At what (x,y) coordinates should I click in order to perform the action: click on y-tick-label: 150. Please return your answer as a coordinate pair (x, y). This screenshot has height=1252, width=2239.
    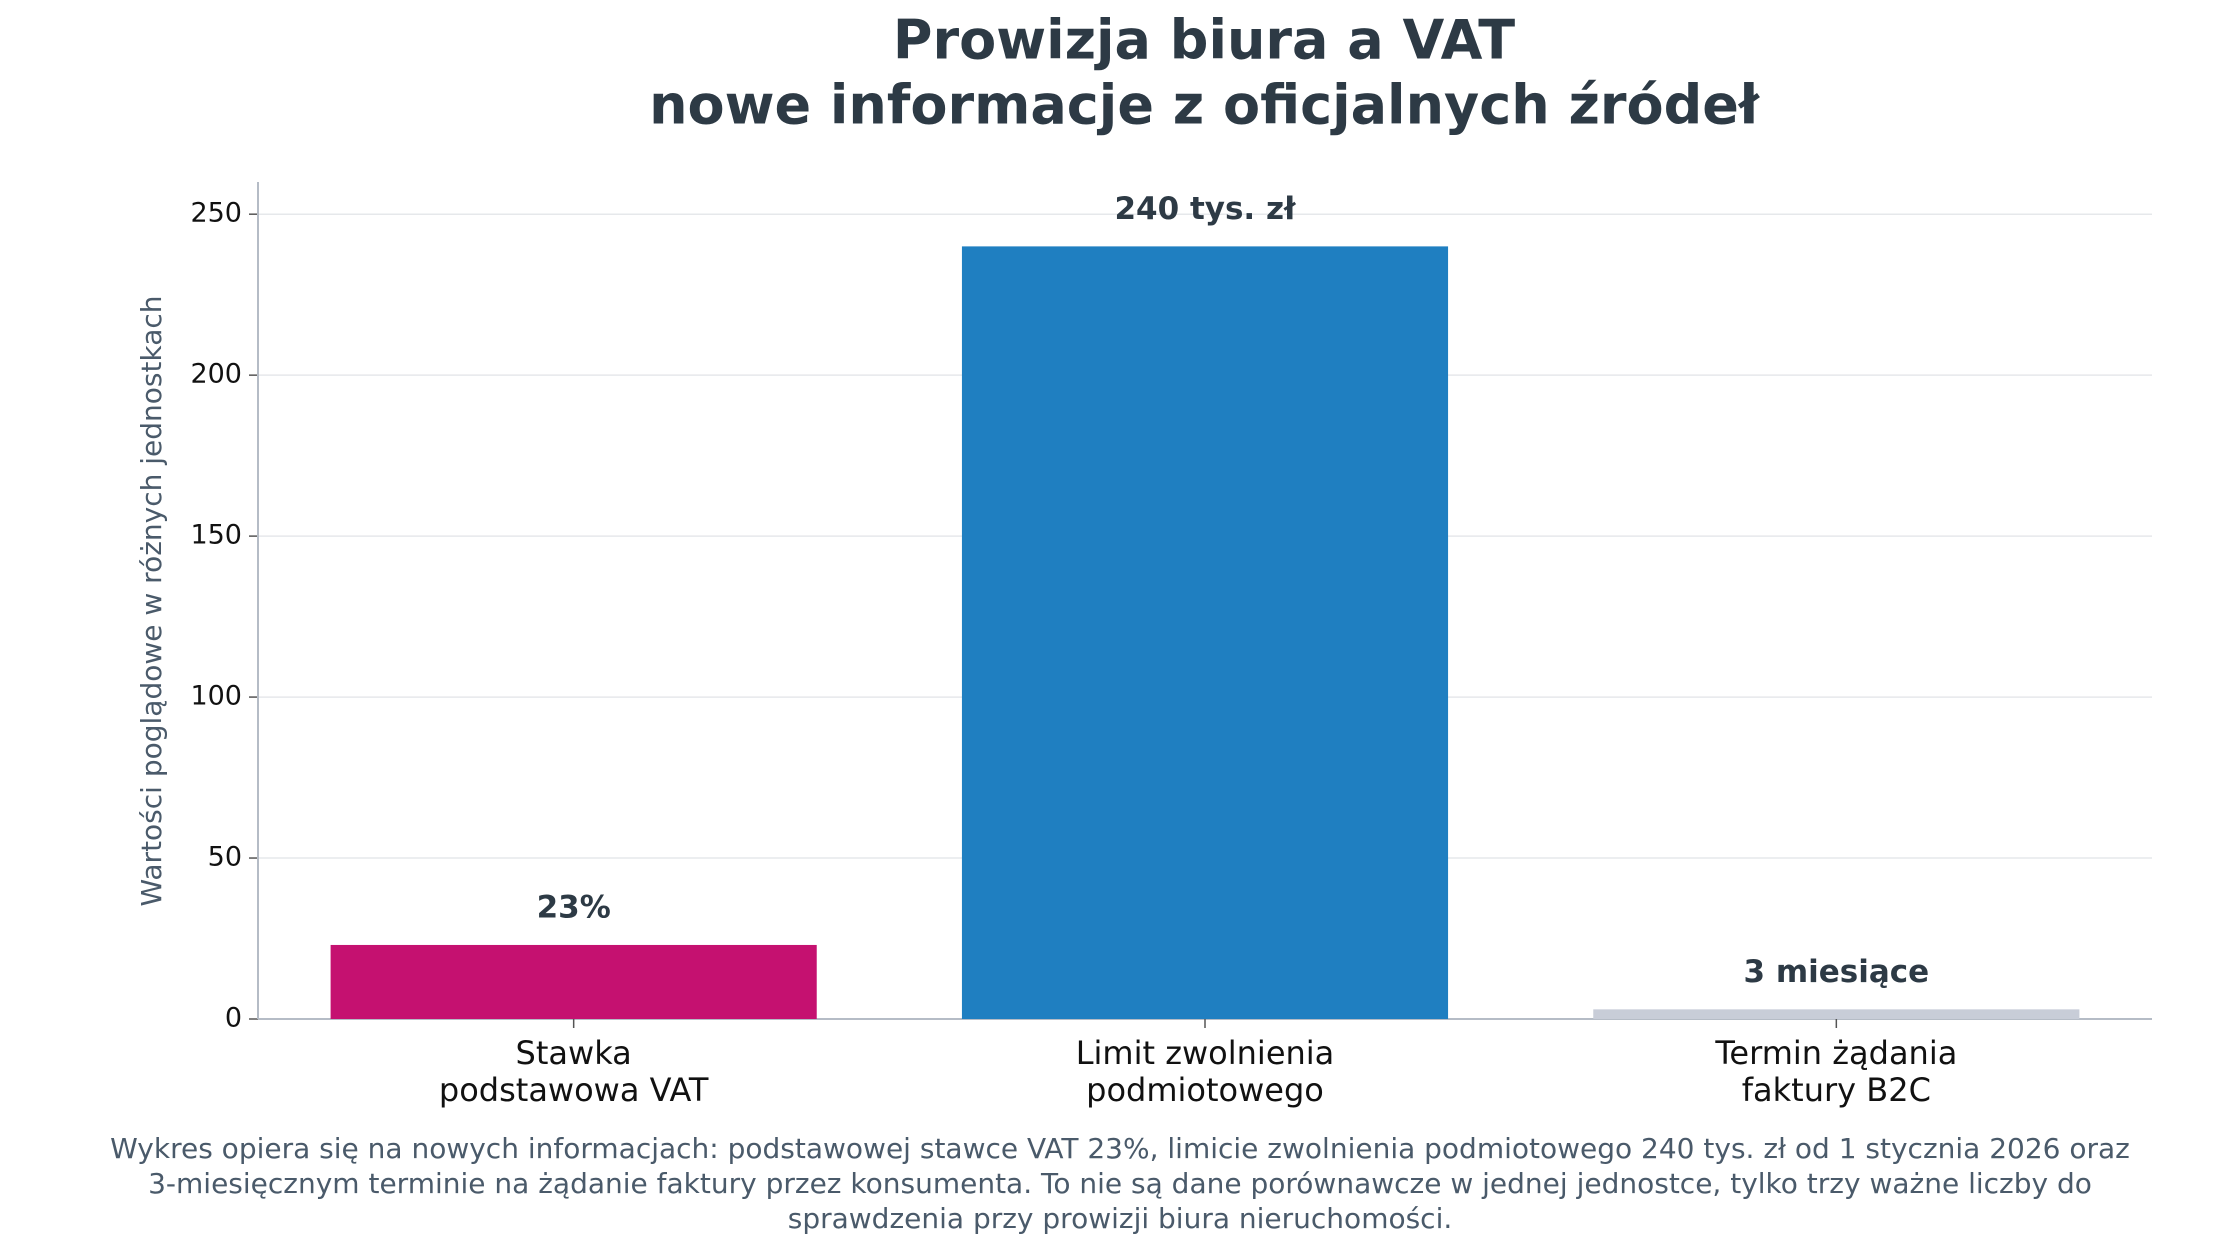
    Looking at the image, I should click on (216, 535).